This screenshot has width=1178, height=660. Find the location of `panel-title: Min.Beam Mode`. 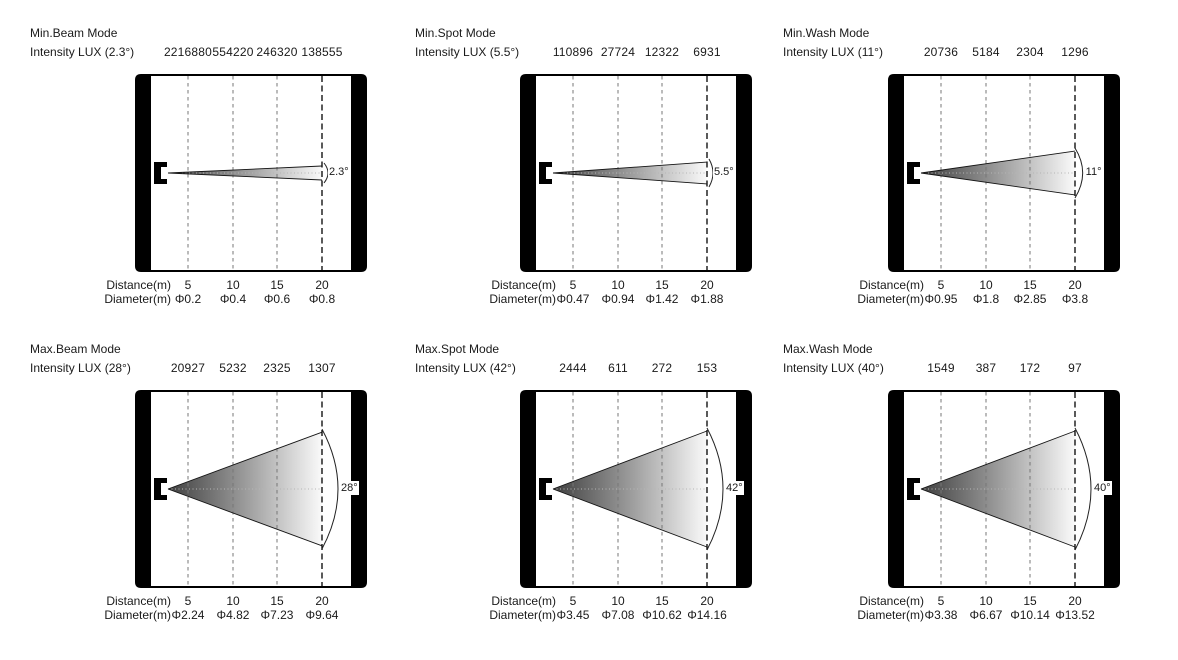

panel-title: Min.Beam Mode is located at coordinates (74, 33).